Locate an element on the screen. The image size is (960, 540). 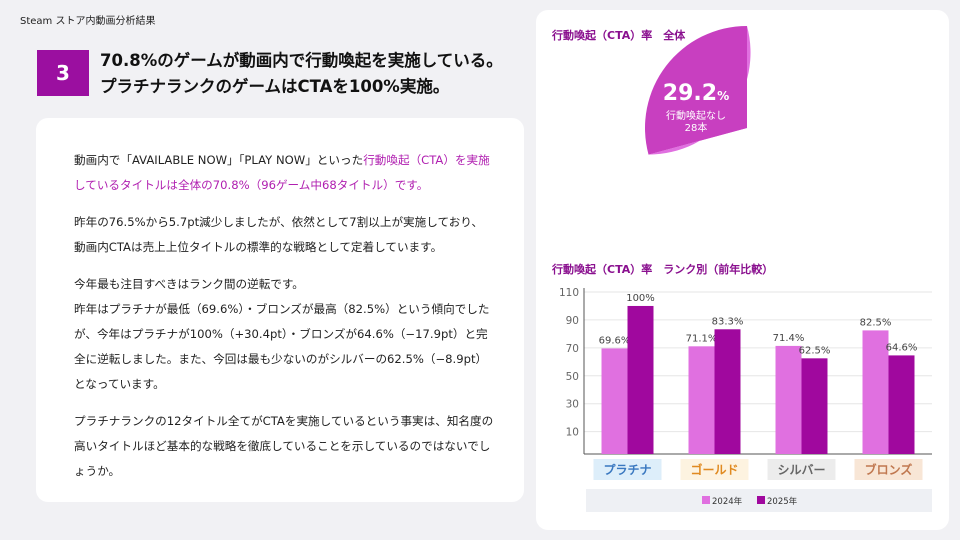
pie-with-cta-count: 68本 is located at coordinates (785, 172).